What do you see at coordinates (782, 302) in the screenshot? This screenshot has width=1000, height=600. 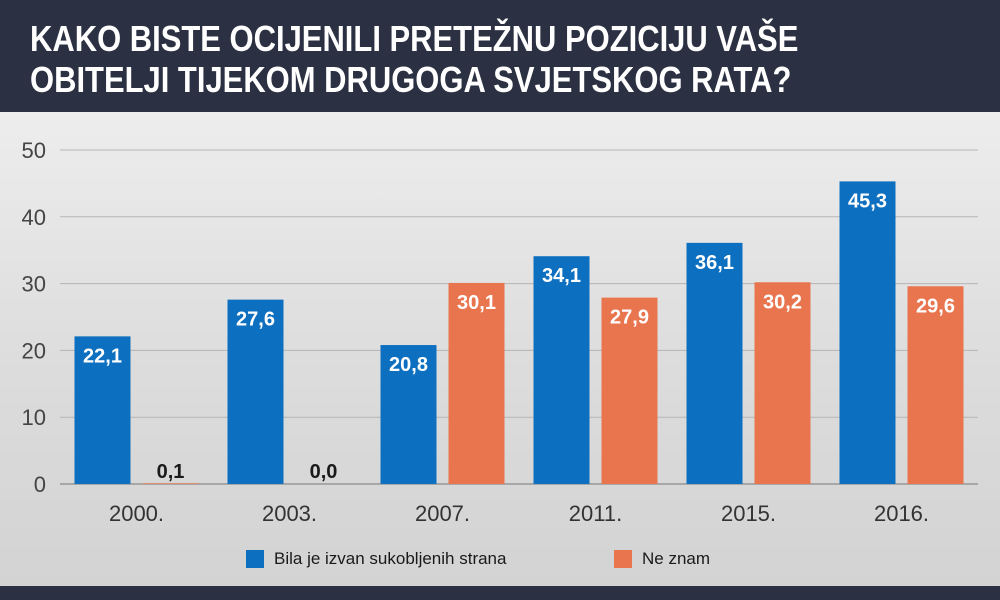 I see `bar-value-label: 30,2` at bounding box center [782, 302].